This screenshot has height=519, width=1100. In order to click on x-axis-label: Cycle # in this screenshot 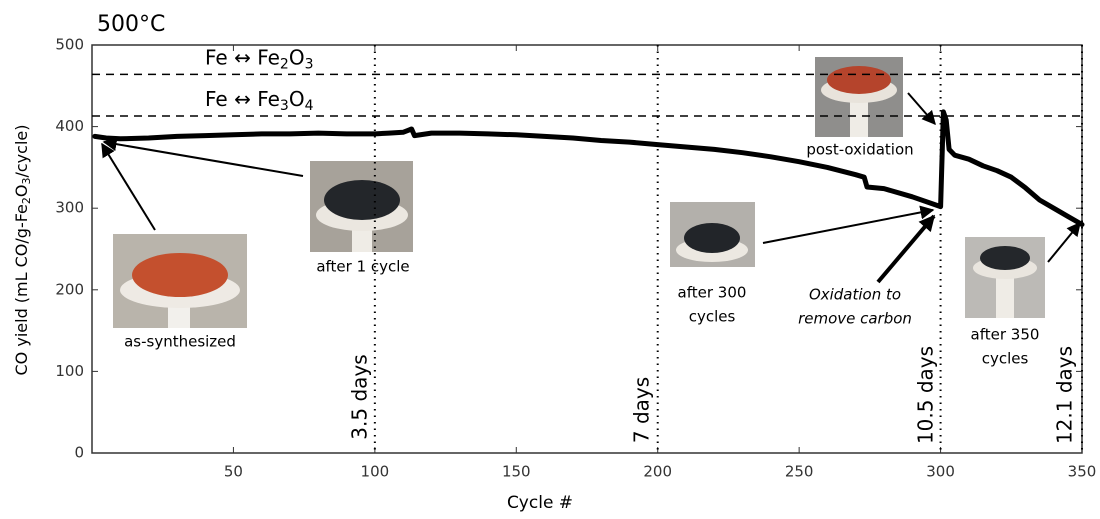, I will do `click(540, 503)`.